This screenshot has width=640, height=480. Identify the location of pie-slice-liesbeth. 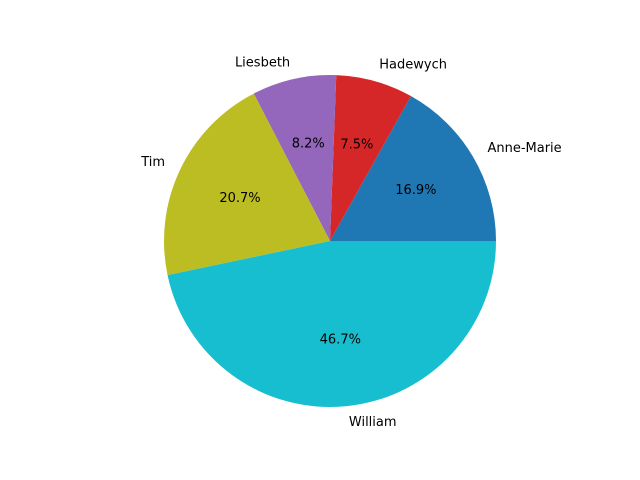
(295, 158).